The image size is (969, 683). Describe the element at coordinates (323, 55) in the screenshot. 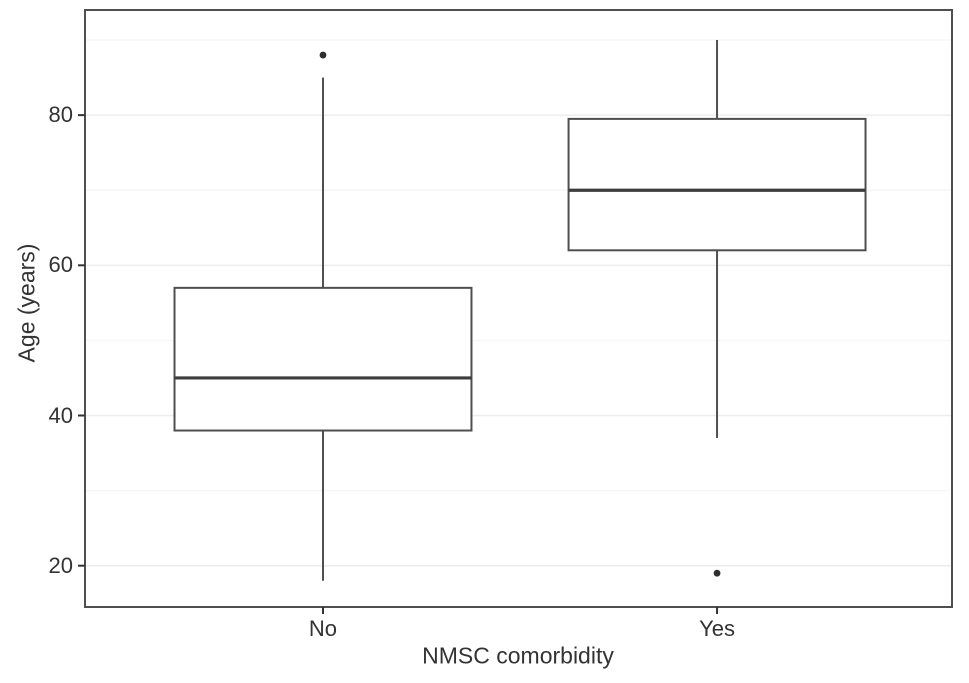

I see `outlier-point-no` at that location.